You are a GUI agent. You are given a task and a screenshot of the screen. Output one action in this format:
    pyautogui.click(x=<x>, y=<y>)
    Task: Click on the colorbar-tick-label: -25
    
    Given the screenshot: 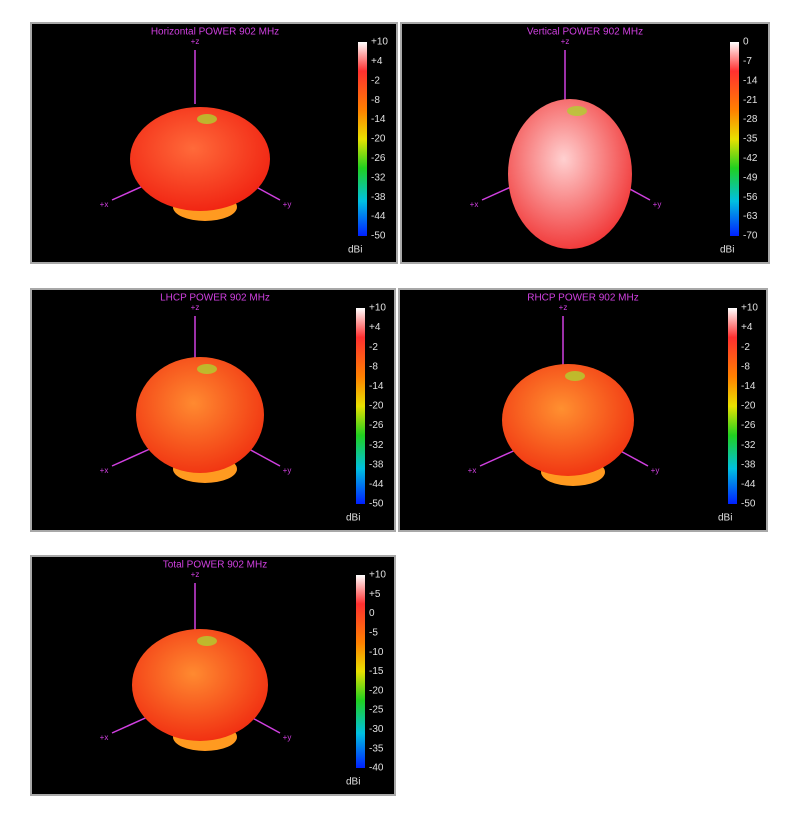 What is the action you would take?
    pyautogui.click(x=376, y=710)
    